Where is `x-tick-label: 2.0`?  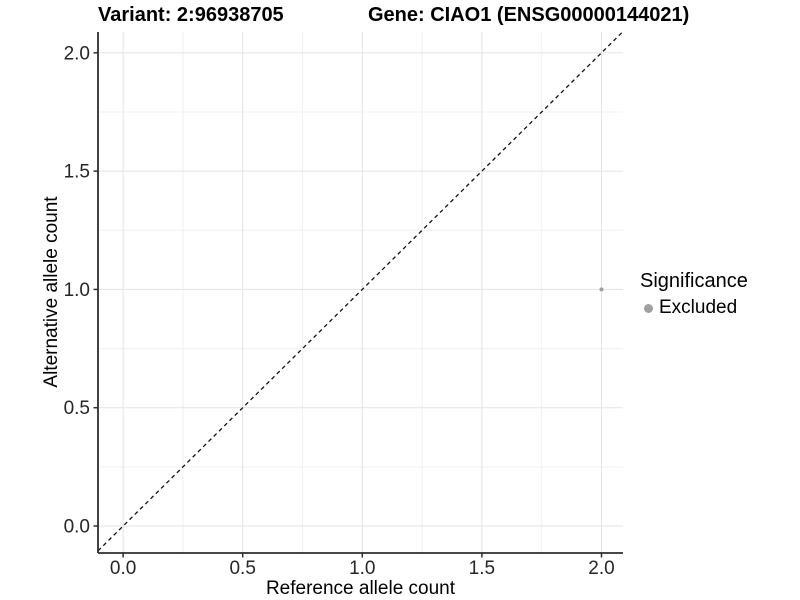
x-tick-label: 2.0 is located at coordinates (601, 568).